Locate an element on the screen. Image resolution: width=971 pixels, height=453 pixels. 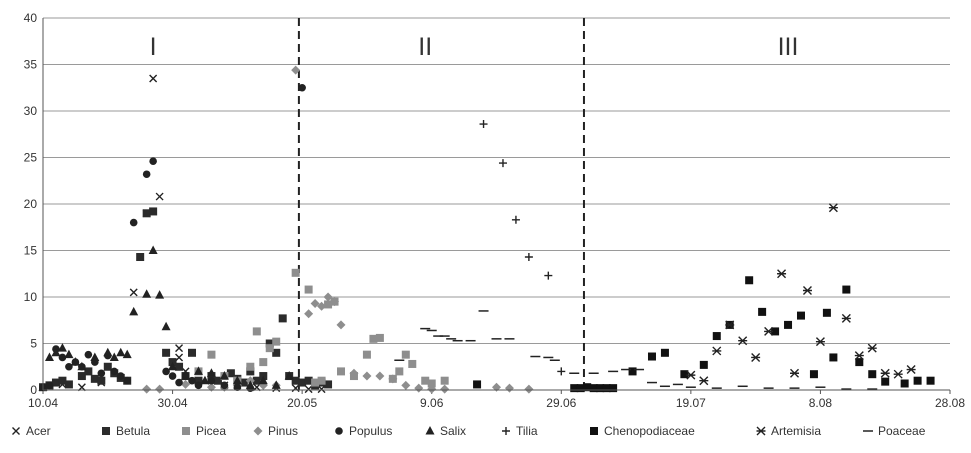
series-artemisia is located at coordinates (801, 294).